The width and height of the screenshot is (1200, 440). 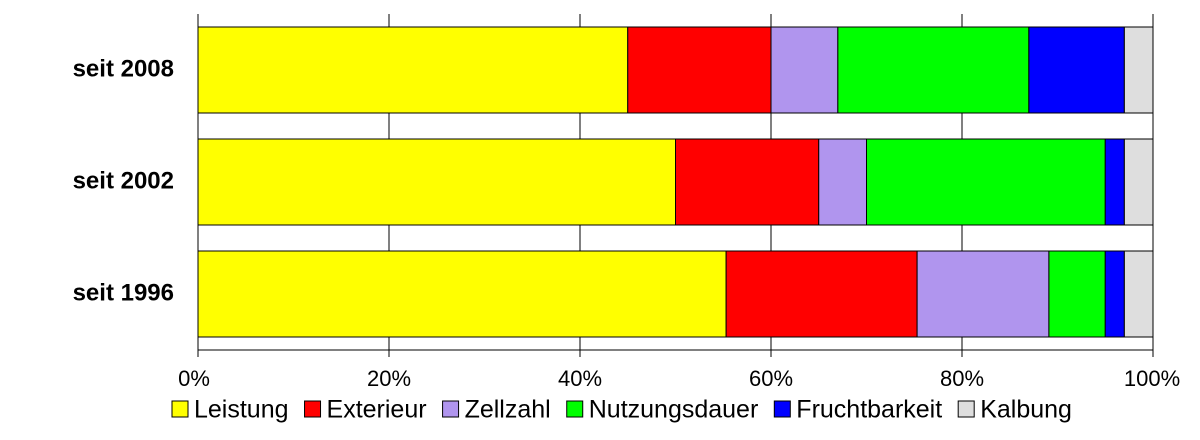 I want to click on category-labels: seit 2008 seit 2002 seit 1996, so click(x=123, y=180).